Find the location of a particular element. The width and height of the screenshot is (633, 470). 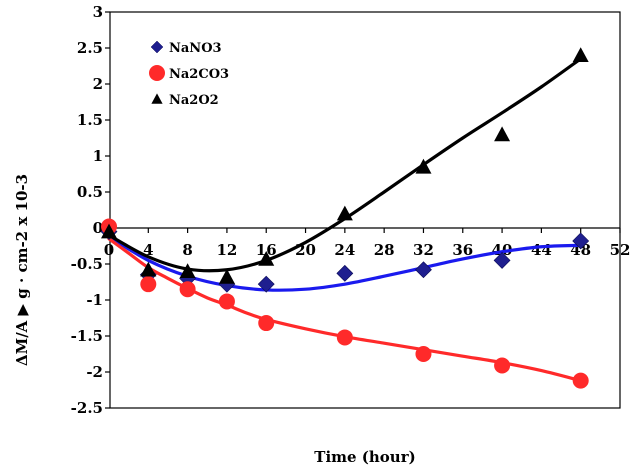

legend-marker-nano3 is located at coordinates (157, 47).